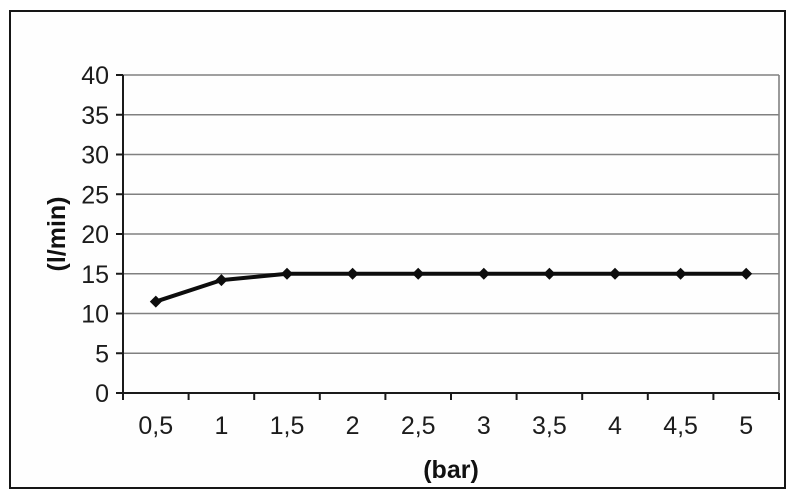 This screenshot has width=800, height=503. I want to click on x-tick-label: 4,5, so click(680, 426).